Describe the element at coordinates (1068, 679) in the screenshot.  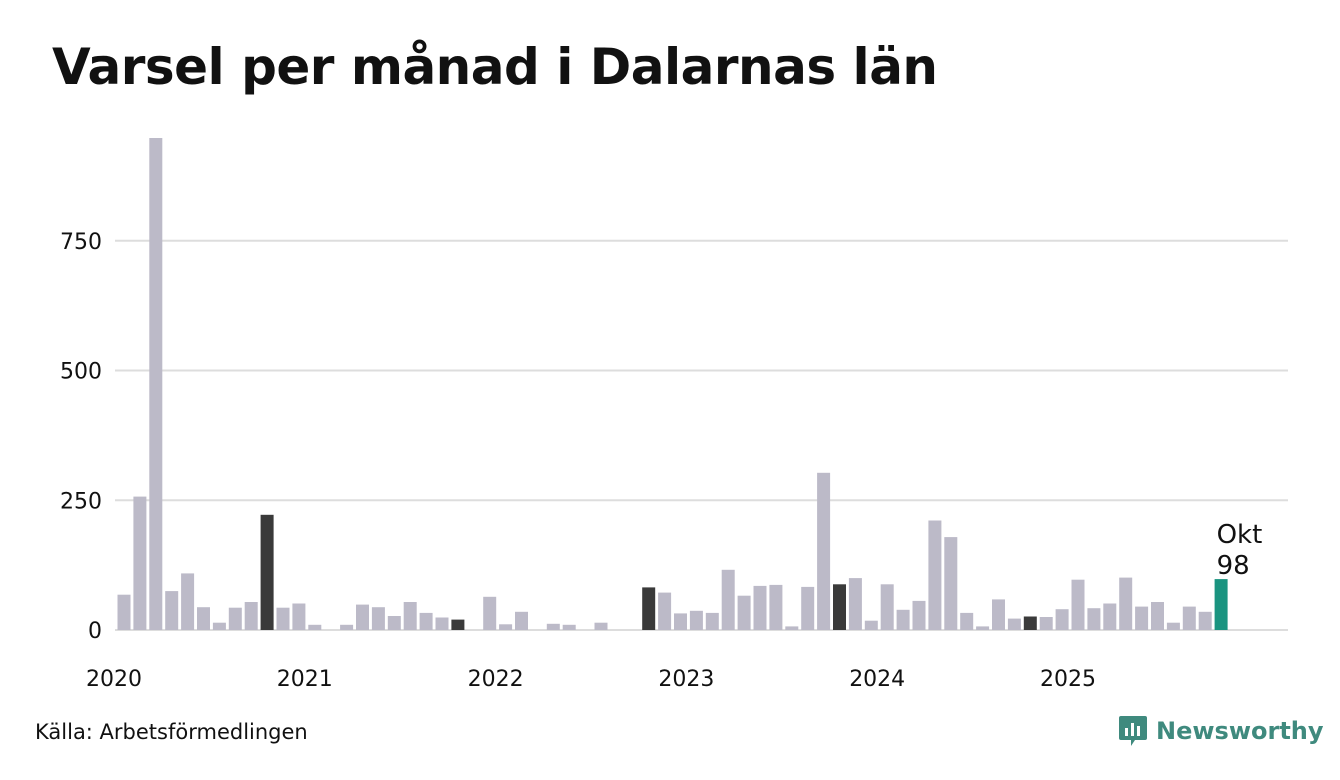
I see `x-tick-label-2025: 2025` at that location.